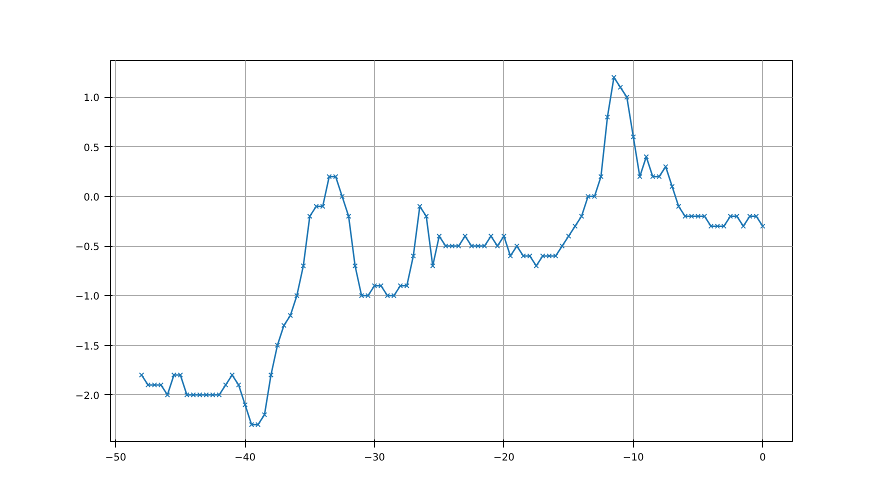 This screenshot has height=495, width=880. What do you see at coordinates (375, 458) in the screenshot?
I see `x-tick-label: −30` at bounding box center [375, 458].